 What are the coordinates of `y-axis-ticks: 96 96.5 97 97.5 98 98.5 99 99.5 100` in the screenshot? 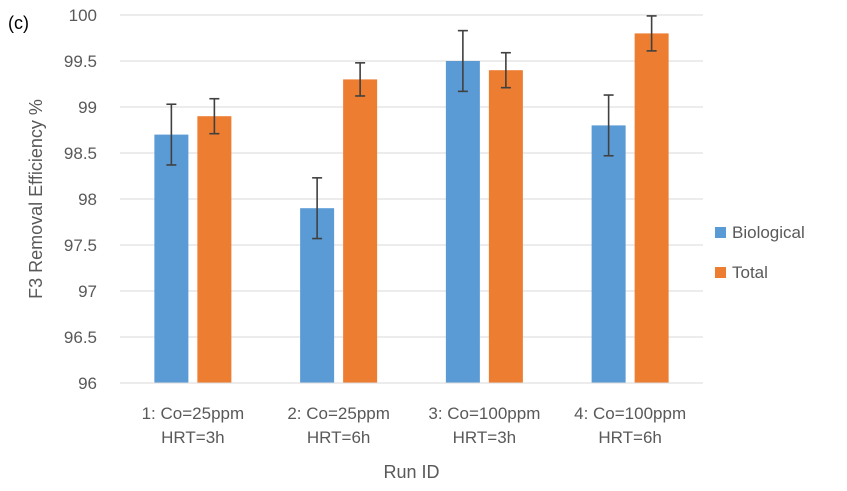 It's located at (80, 199).